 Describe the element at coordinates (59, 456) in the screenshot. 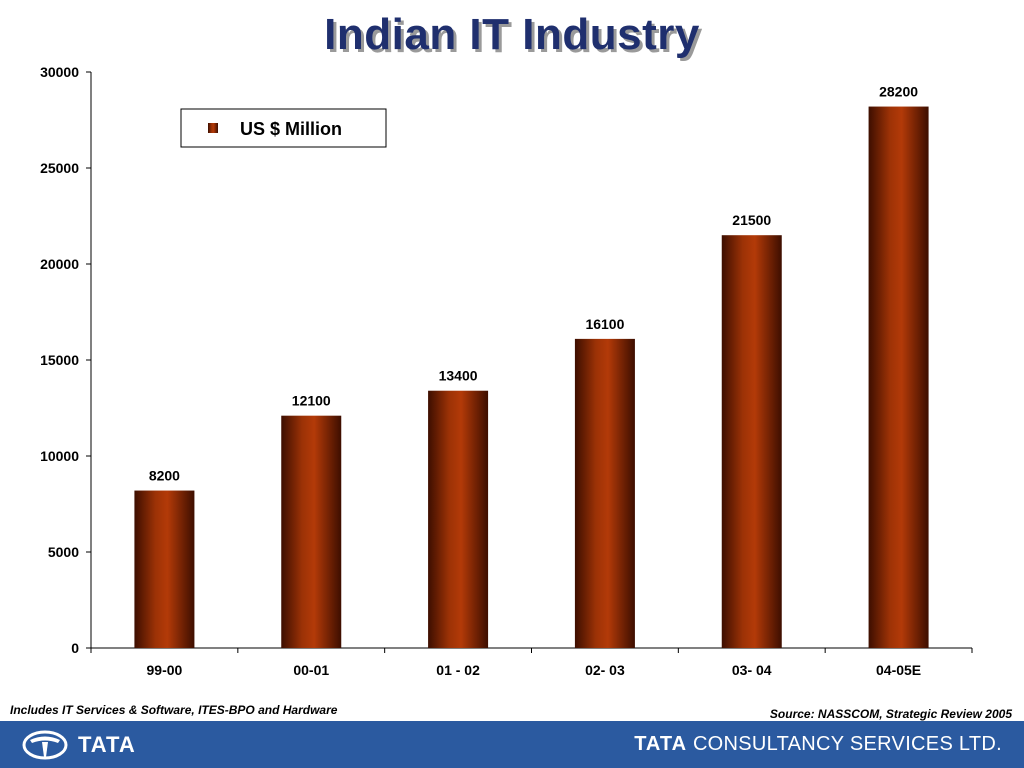

I see `y-tick-label: 10000` at that location.